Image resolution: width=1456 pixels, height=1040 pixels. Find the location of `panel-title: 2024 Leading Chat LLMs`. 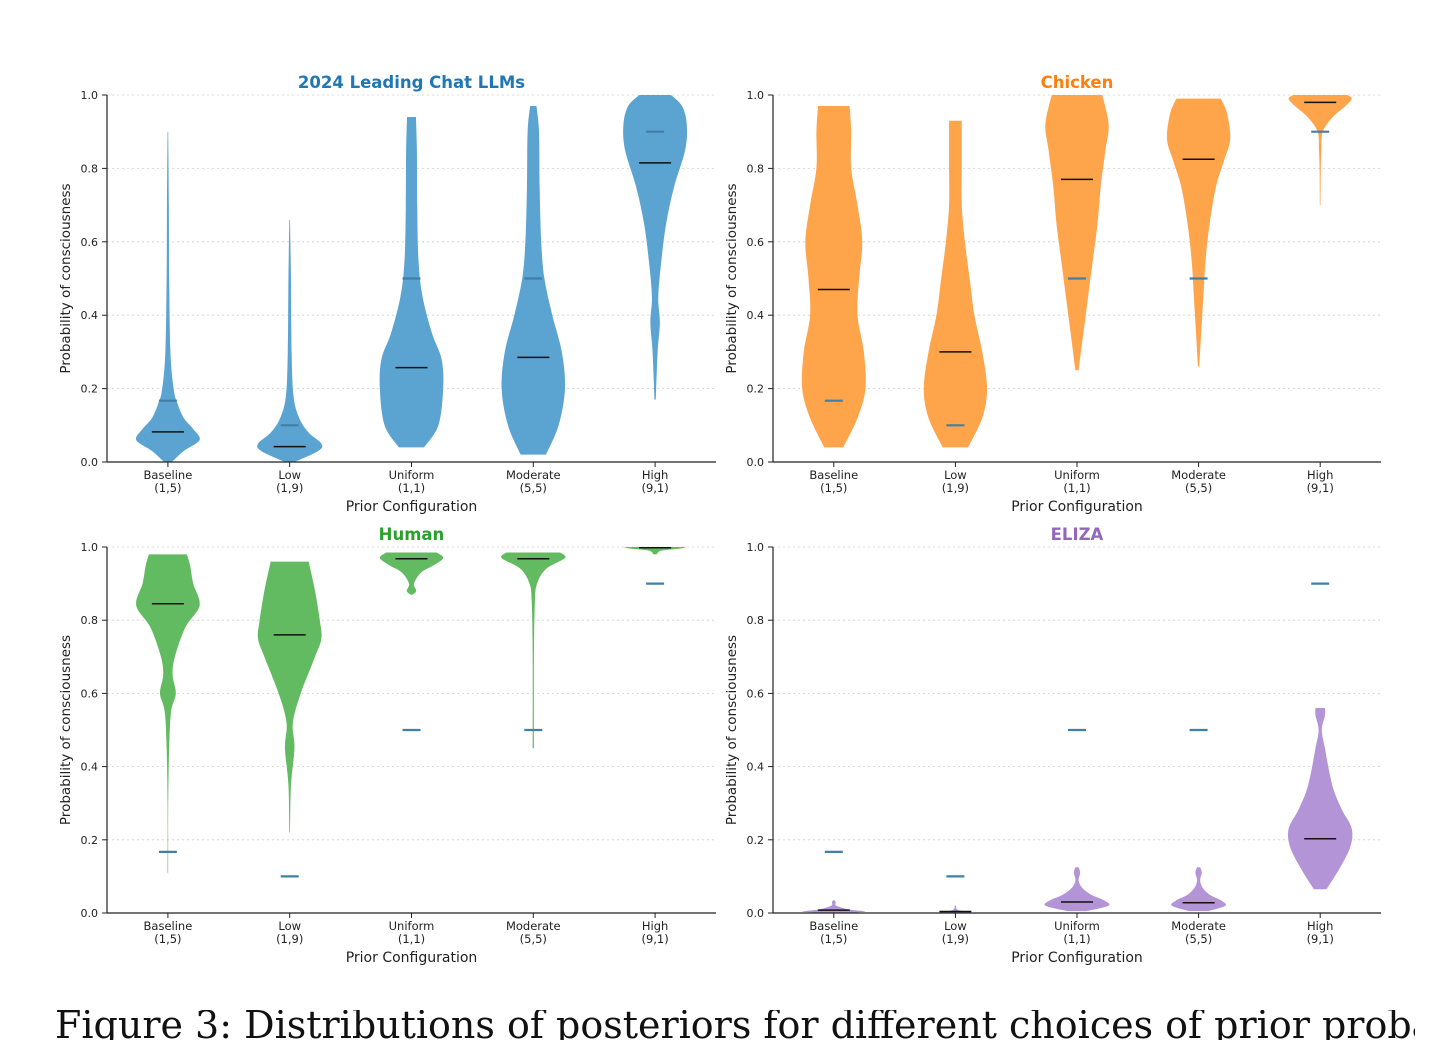

panel-title: 2024 Leading Chat LLMs is located at coordinates (411, 82).